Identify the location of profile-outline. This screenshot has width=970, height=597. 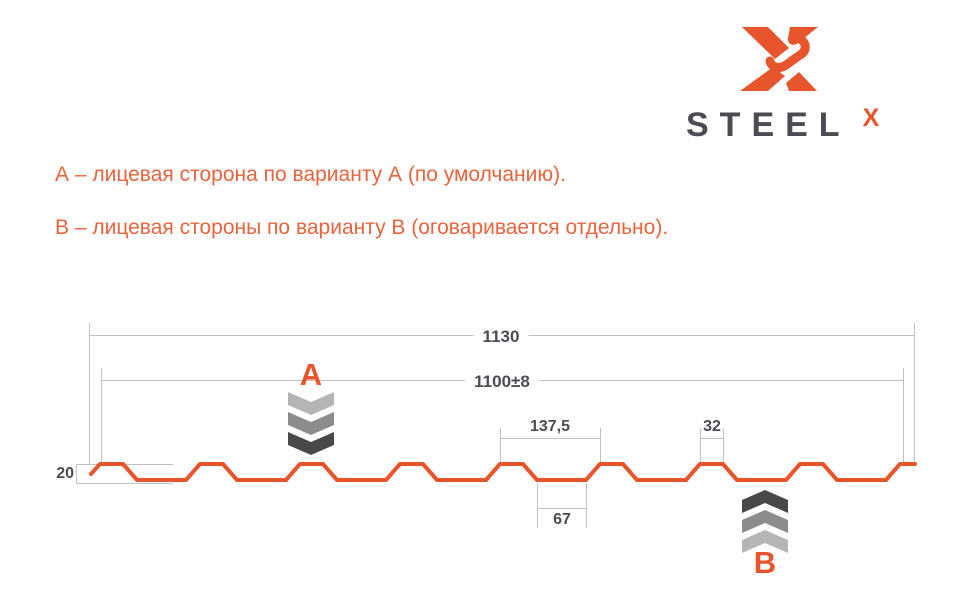
(503, 472).